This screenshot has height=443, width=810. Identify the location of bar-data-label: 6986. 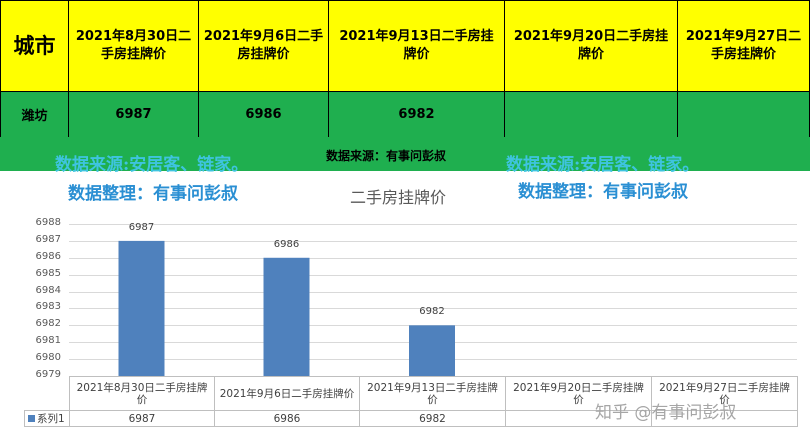
(286, 244).